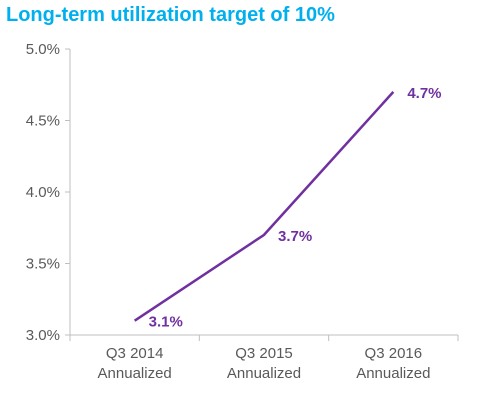 This screenshot has height=405, width=486. What do you see at coordinates (424, 93) in the screenshot?
I see `data-label: 4.7%` at bounding box center [424, 93].